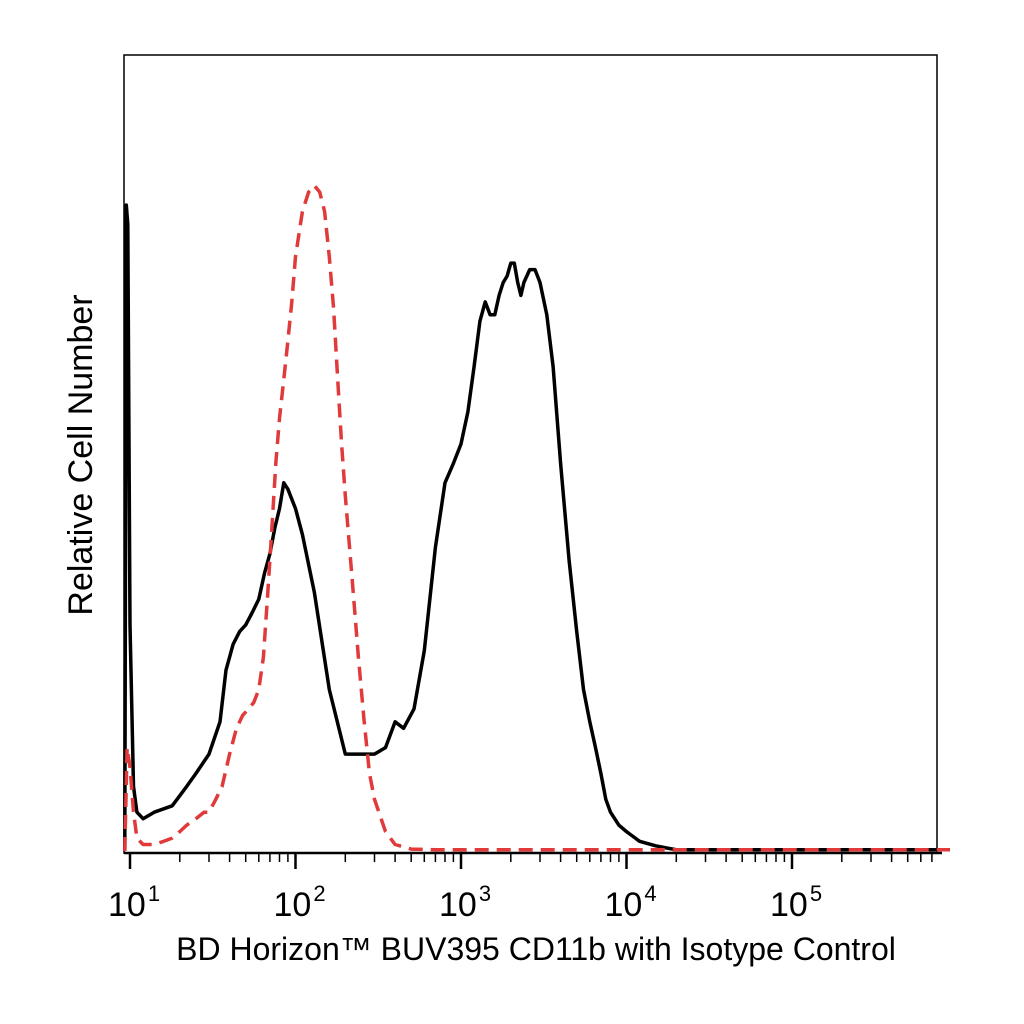  I want to click on x-tick-label: 10⁴, so click(631, 902).